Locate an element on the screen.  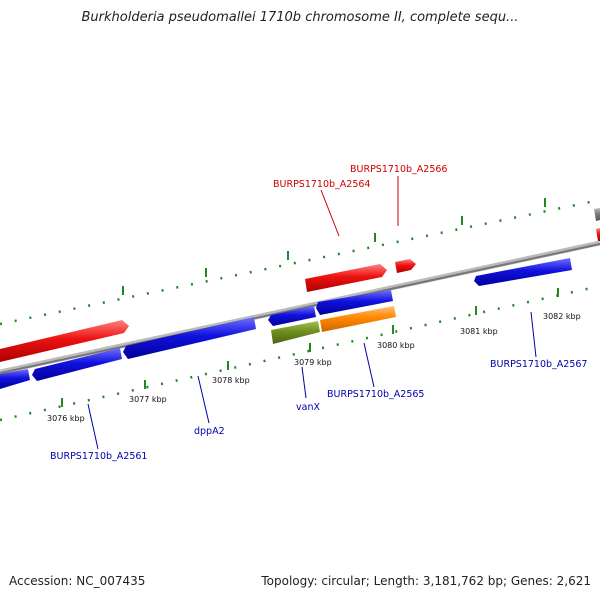
ruler-label: 3081 kbp is located at coordinates (479, 331).